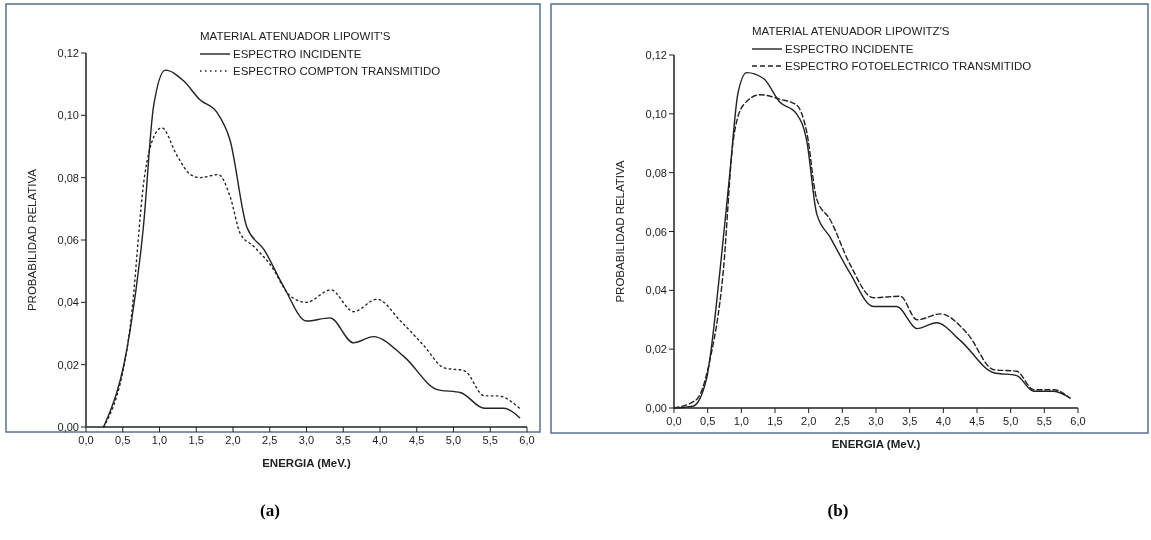 The height and width of the screenshot is (540, 1151). Describe the element at coordinates (838, 510) in the screenshot. I see `text: (b)` at that location.